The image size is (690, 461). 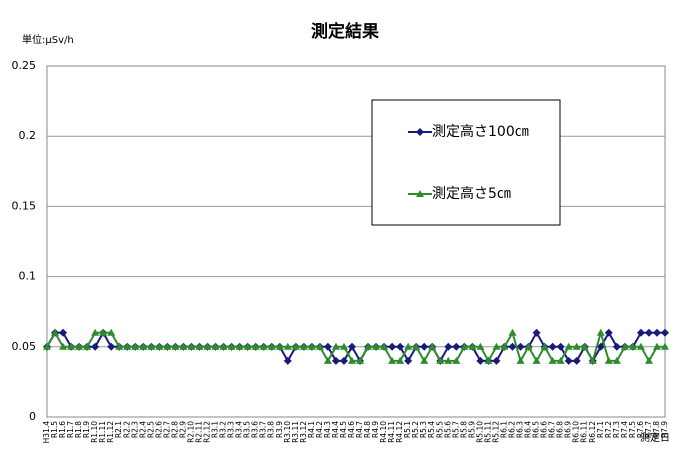 What do you see at coordinates (420, 132) in the screenshot?
I see `legend-marker` at bounding box center [420, 132].